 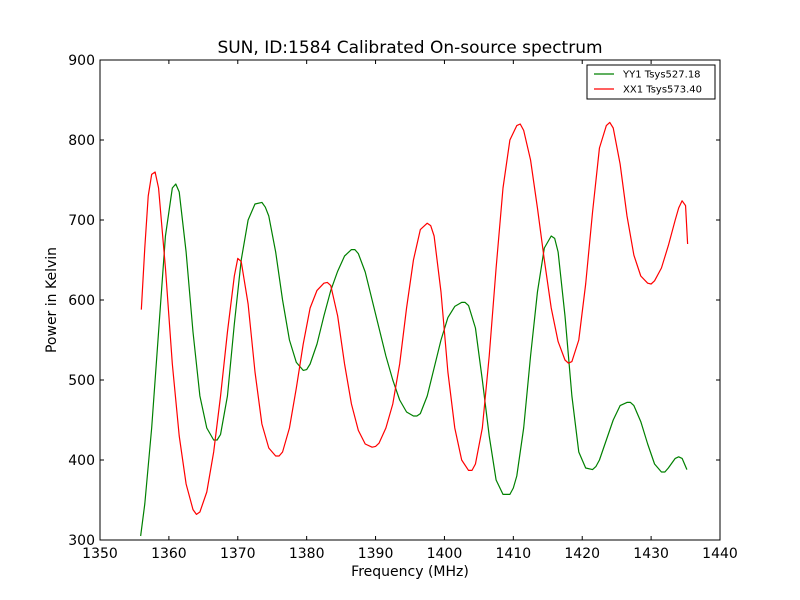 I want to click on x-tick-label: 1420, so click(x=582, y=554).